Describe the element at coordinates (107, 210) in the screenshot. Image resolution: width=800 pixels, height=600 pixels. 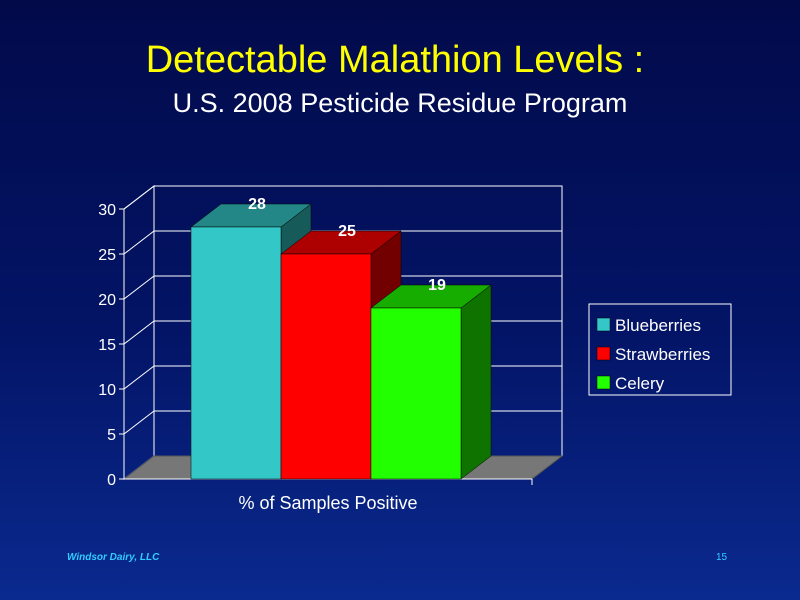
I see `y-tick-label: 30` at that location.